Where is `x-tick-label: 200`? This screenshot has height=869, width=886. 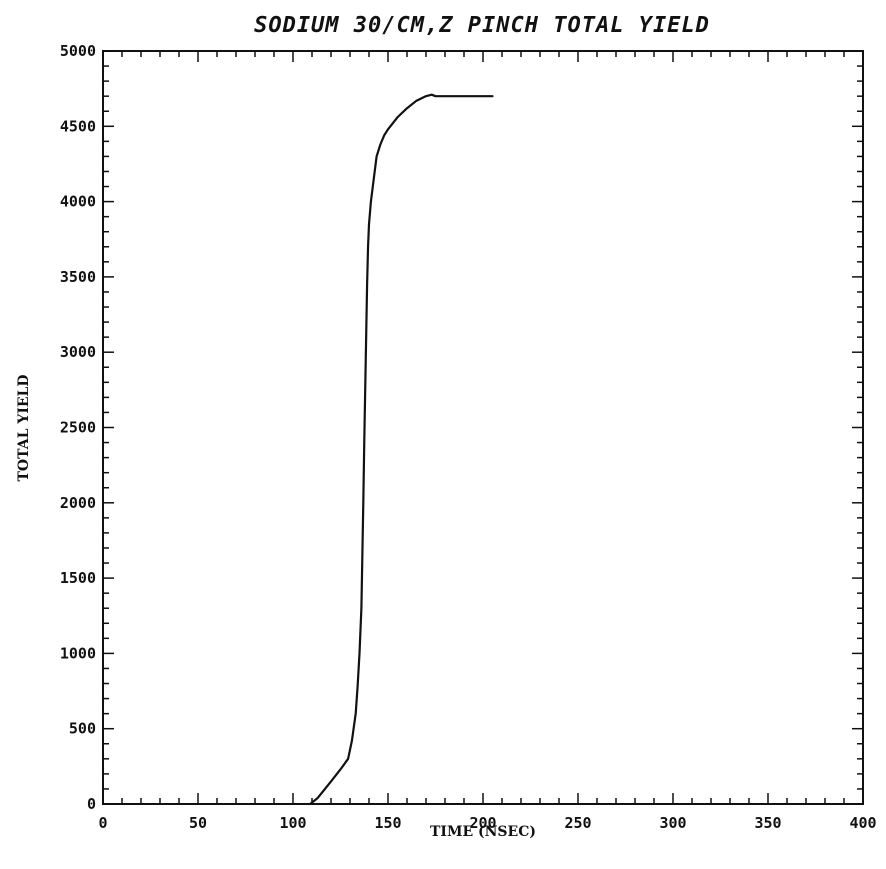
x-tick-label: 200 is located at coordinates (482, 823).